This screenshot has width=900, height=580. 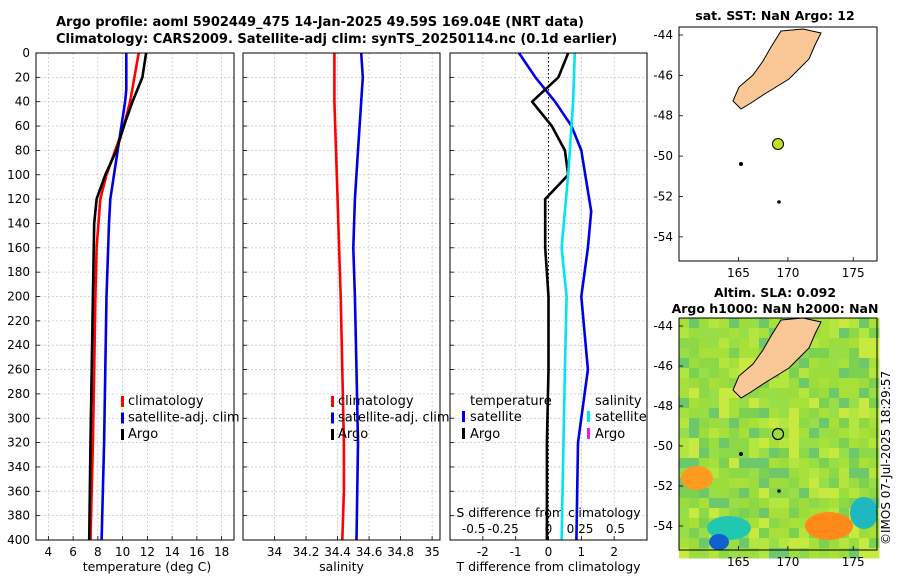 What do you see at coordinates (18, 223) in the screenshot?
I see `y-tick-label: 140` at bounding box center [18, 223].